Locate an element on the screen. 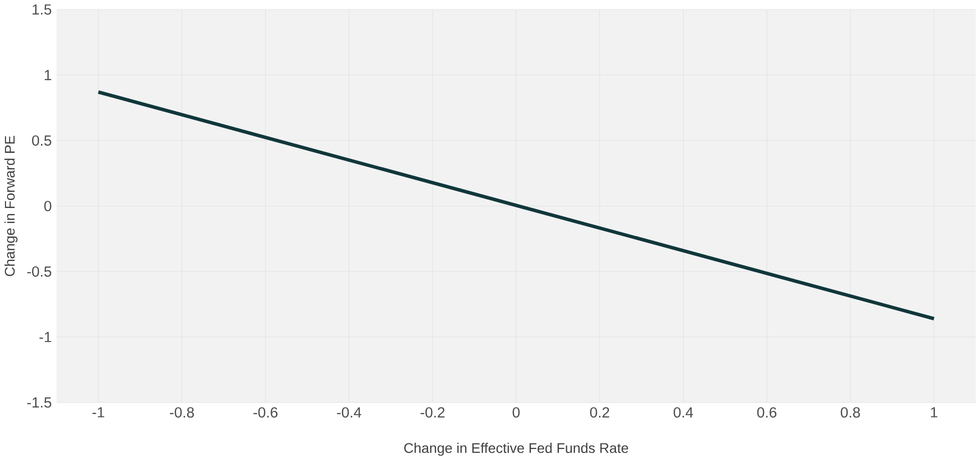 The width and height of the screenshot is (976, 460). x-tick-label: 1 is located at coordinates (934, 412).